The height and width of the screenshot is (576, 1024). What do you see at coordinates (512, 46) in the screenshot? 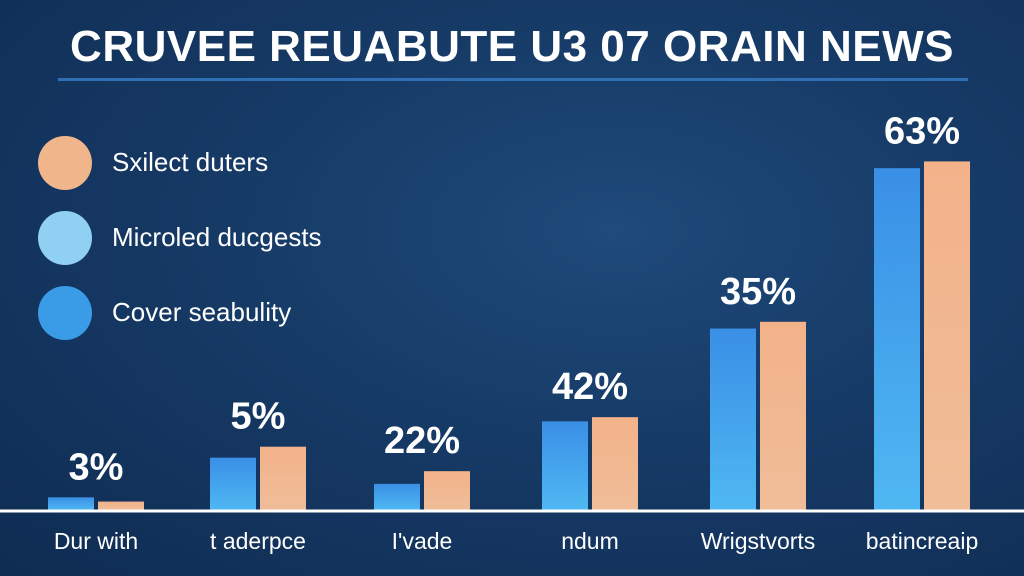
I see `chart-title: CRUVEE REUABUTE U3 07 ORAIN NEWS` at bounding box center [512, 46].